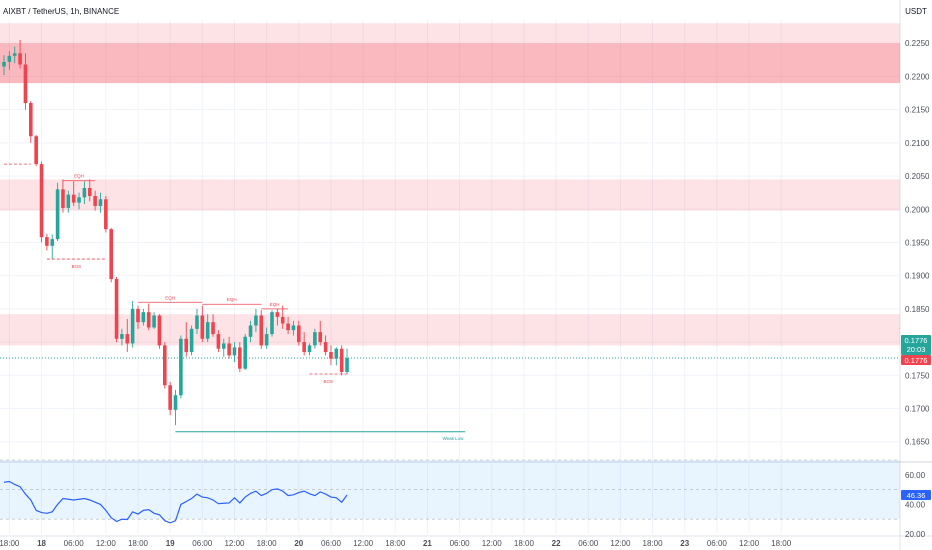  I want to click on bar-countdown: 20:03, so click(916, 349).